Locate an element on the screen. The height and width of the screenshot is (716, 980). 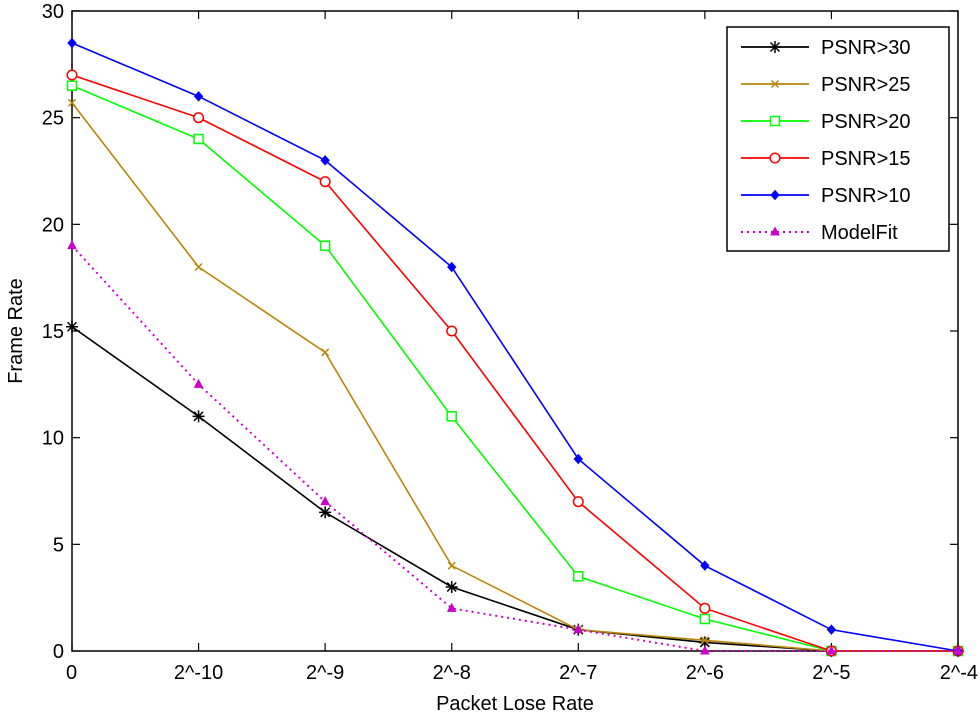
x-axis-title: Packet Lose Rate is located at coordinates (515, 704).